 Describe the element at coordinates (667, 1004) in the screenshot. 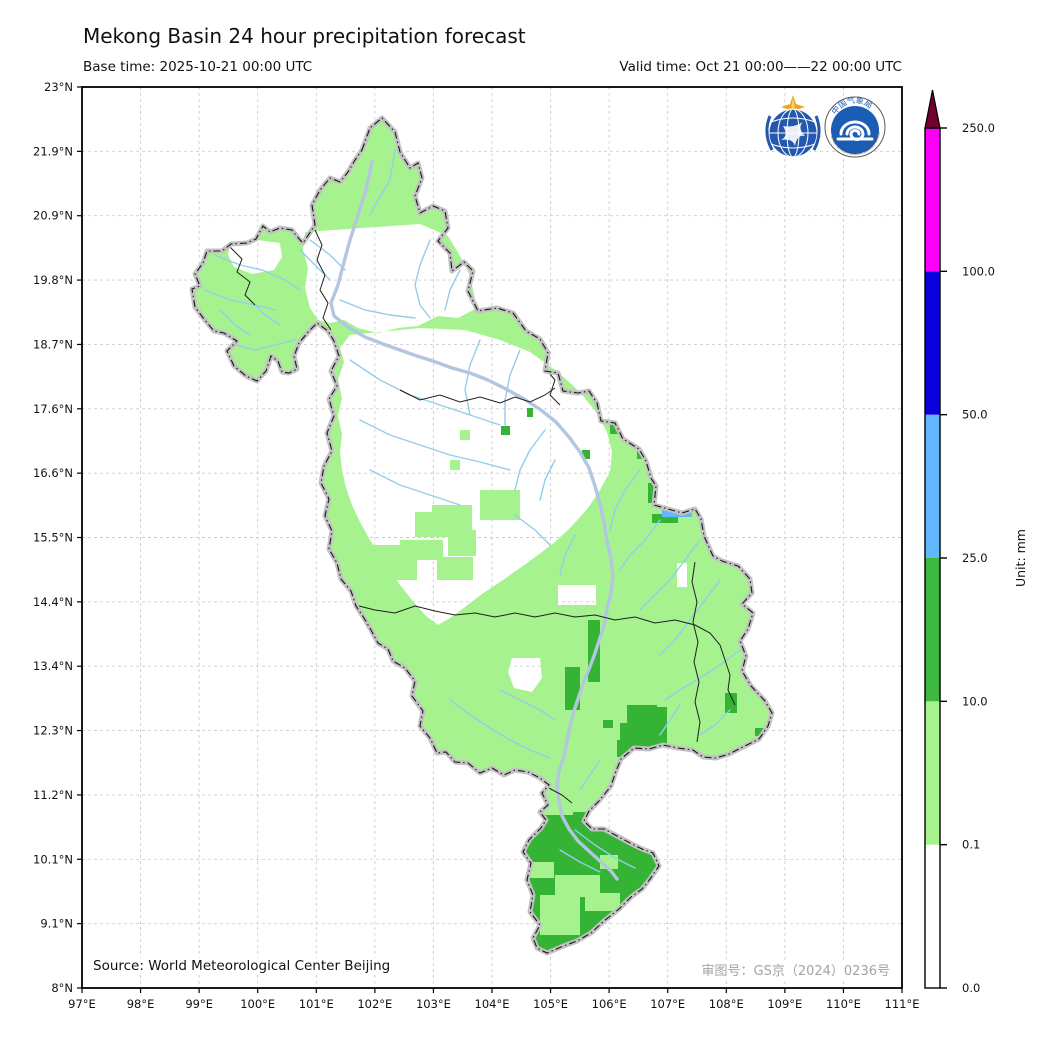

I see `x-tick-label: 107°E` at that location.